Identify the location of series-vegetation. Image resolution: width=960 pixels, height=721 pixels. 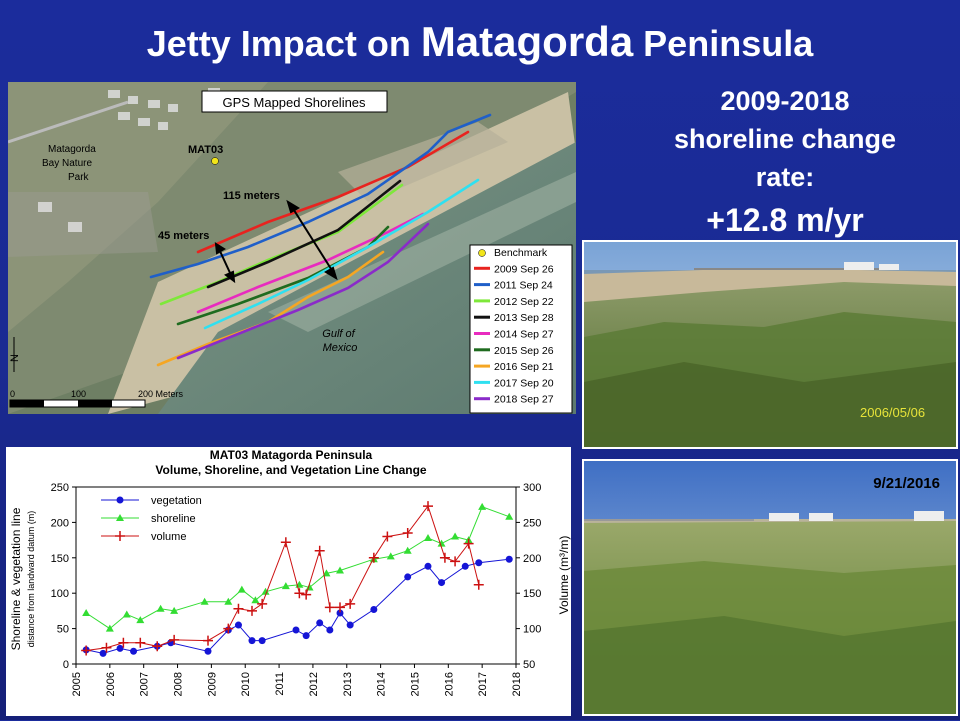
(297, 606).